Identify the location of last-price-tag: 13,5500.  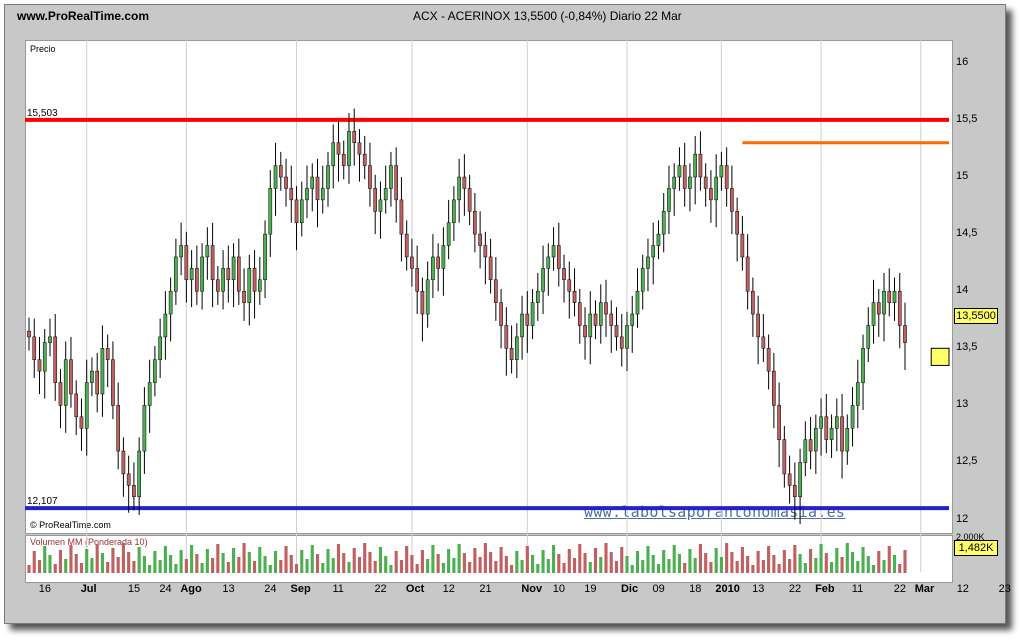
(976, 316).